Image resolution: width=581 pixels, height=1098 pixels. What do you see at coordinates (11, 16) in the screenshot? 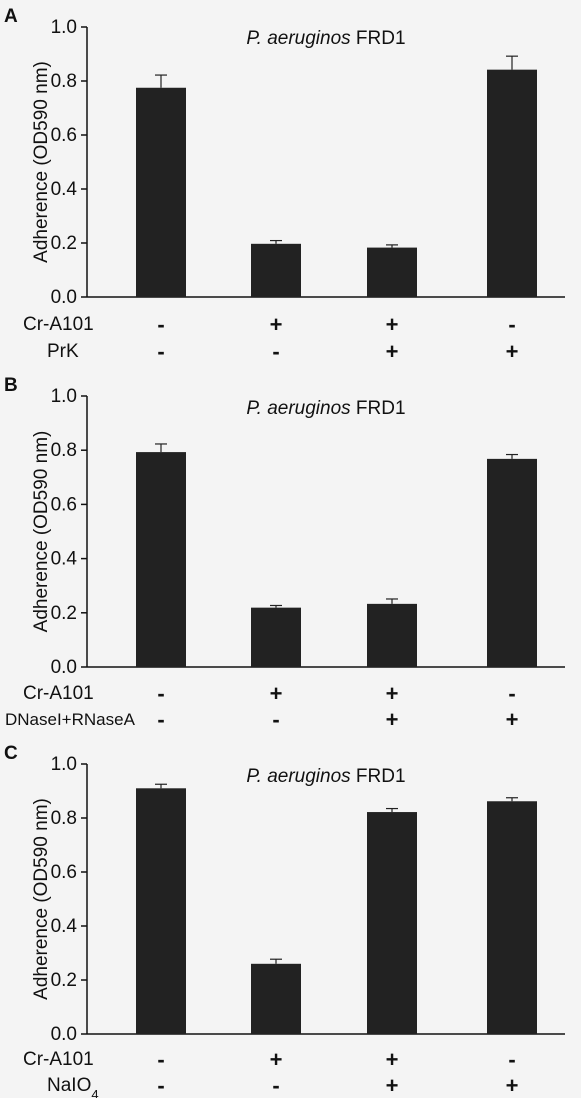
I see `panel-letter: A` at bounding box center [11, 16].